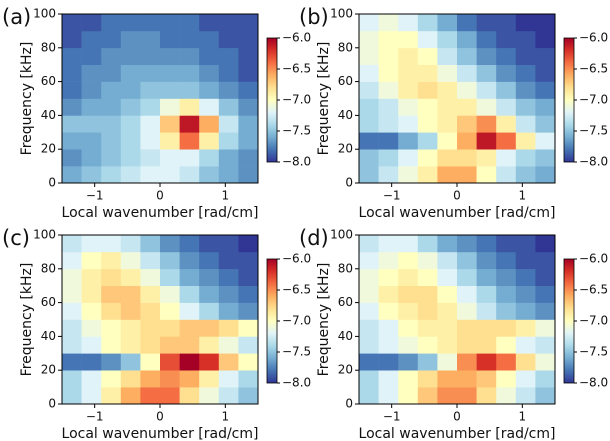 This screenshot has width=610, height=441. What do you see at coordinates (593, 162) in the screenshot?
I see `colorbar-tick-label: −8.0` at bounding box center [593, 162].